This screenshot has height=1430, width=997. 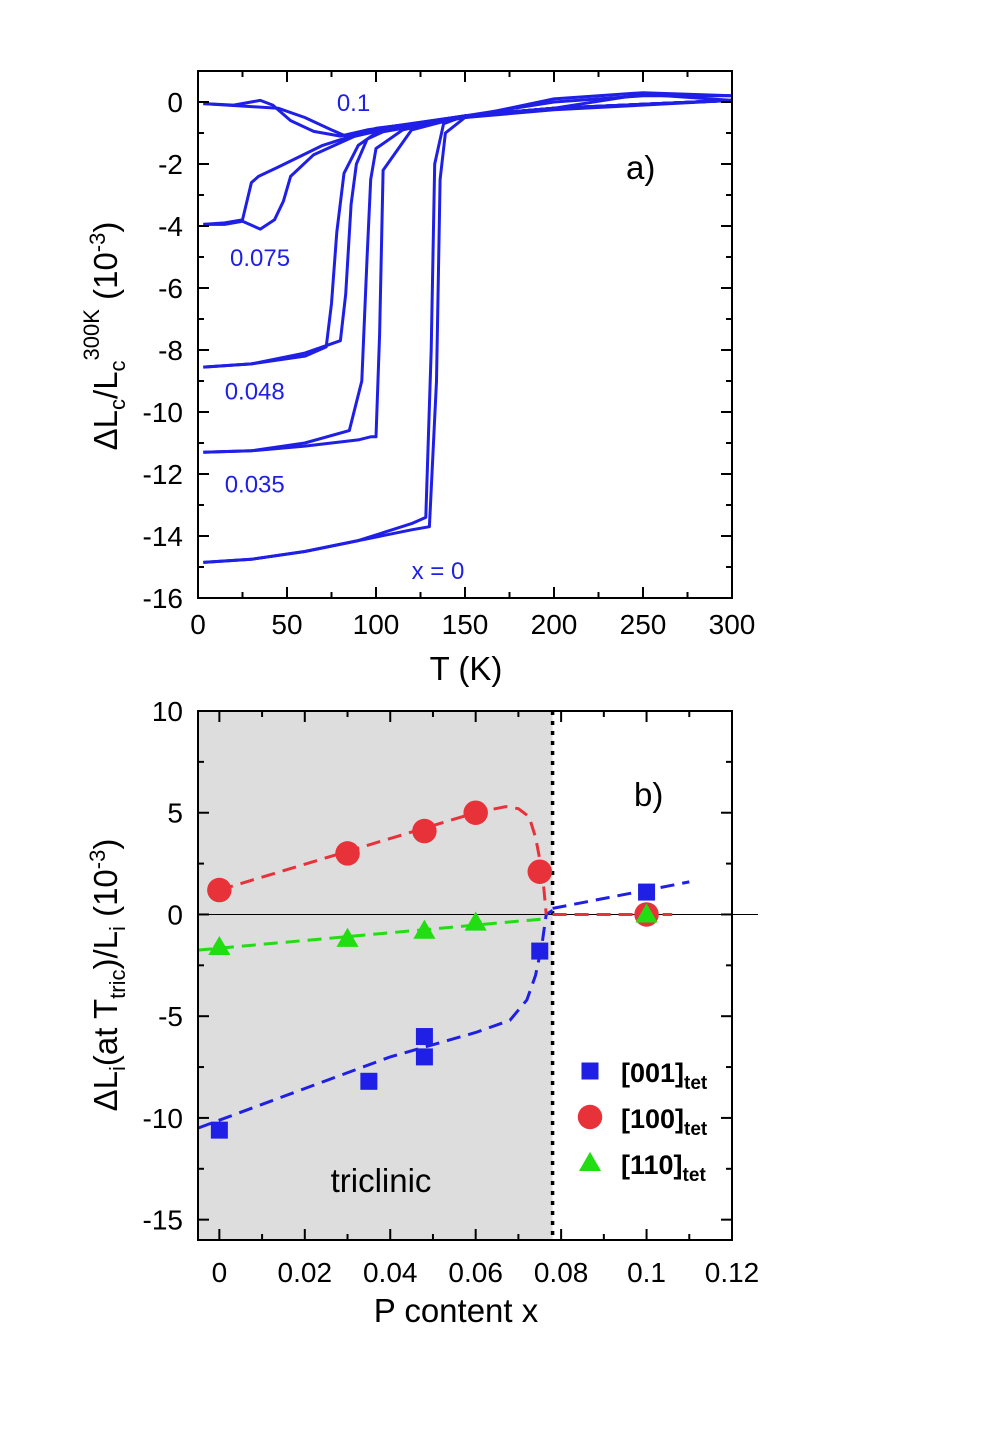 What do you see at coordinates (648, 794) in the screenshot?
I see `panel-b-label: b)` at bounding box center [648, 794].